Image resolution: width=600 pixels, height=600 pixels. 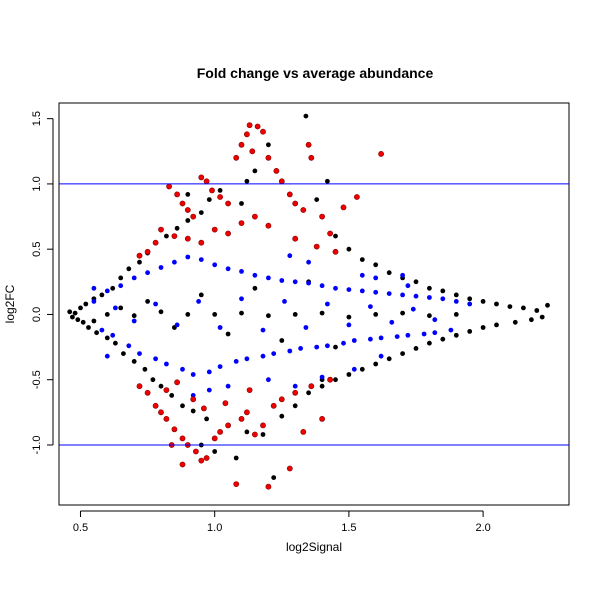 I want to click on x-axis-label: log2Signal, so click(x=314, y=547).